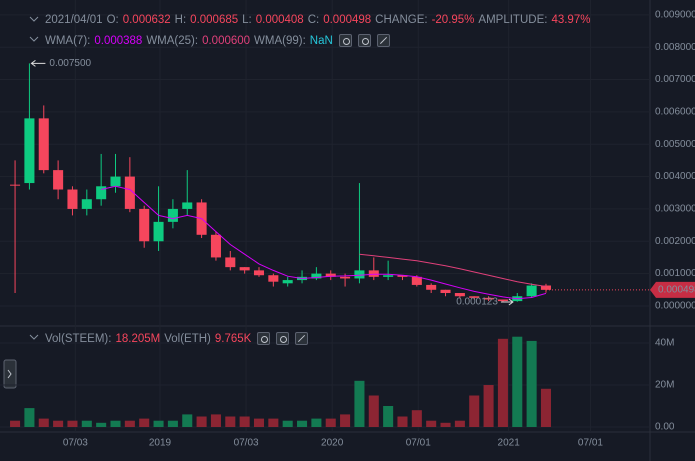  Describe the element at coordinates (112, 20) in the screenshot. I see `ohlc-label: O:` at that location.